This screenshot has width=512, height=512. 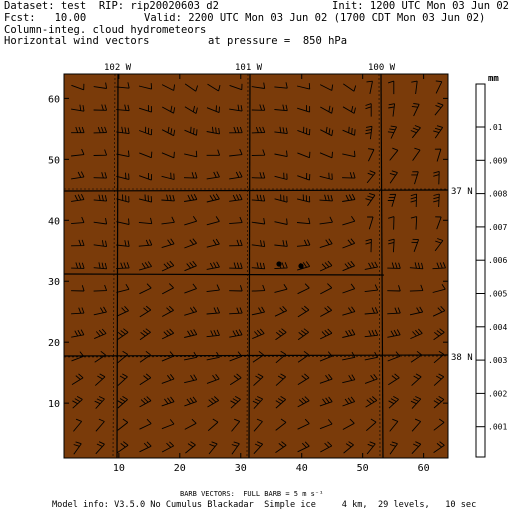 I want to click on colorbar-label: .007, so click(x=497, y=227).